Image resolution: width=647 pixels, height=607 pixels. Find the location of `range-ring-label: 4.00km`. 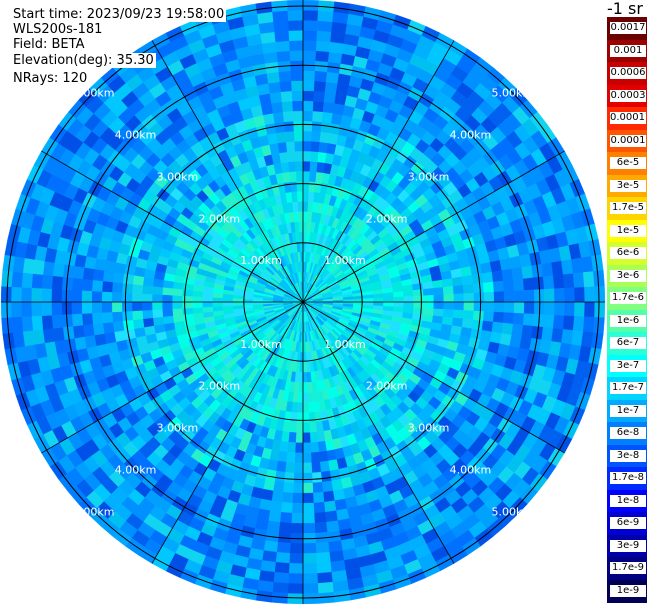

range-ring-label: 4.00km is located at coordinates (471, 135).